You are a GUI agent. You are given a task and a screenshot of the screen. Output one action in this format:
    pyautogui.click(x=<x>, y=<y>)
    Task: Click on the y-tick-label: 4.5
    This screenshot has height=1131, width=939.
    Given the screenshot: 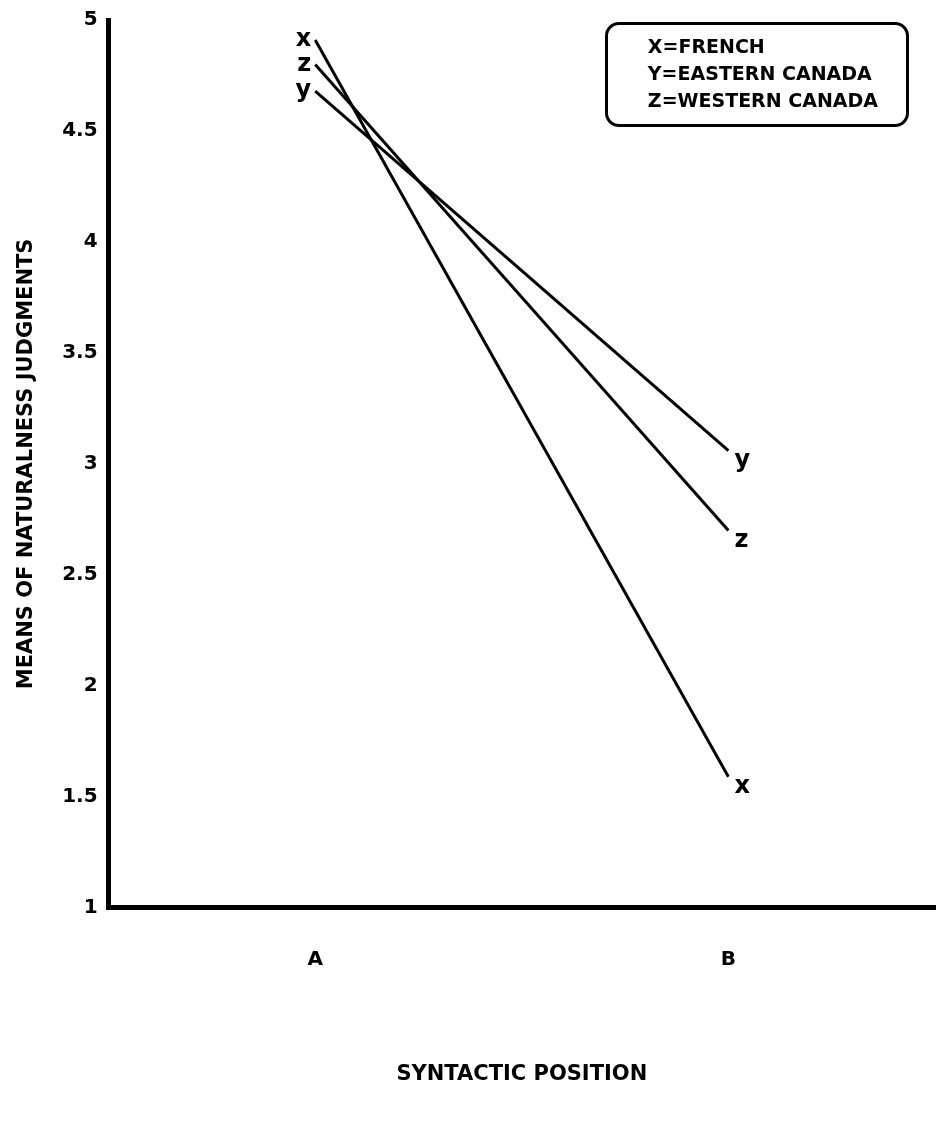 What is the action you would take?
    pyautogui.click(x=80, y=129)
    